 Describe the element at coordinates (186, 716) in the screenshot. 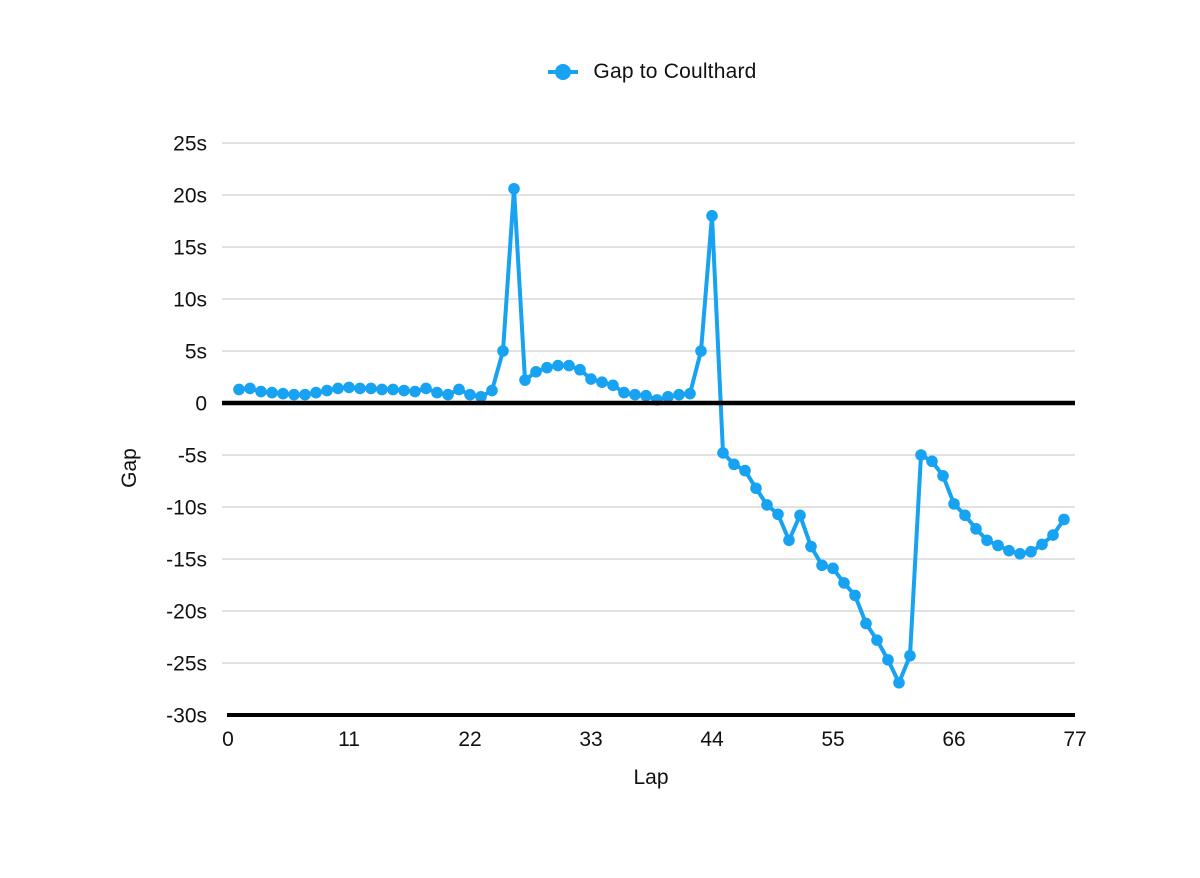

I see `y-tick-label: -30s` at that location.